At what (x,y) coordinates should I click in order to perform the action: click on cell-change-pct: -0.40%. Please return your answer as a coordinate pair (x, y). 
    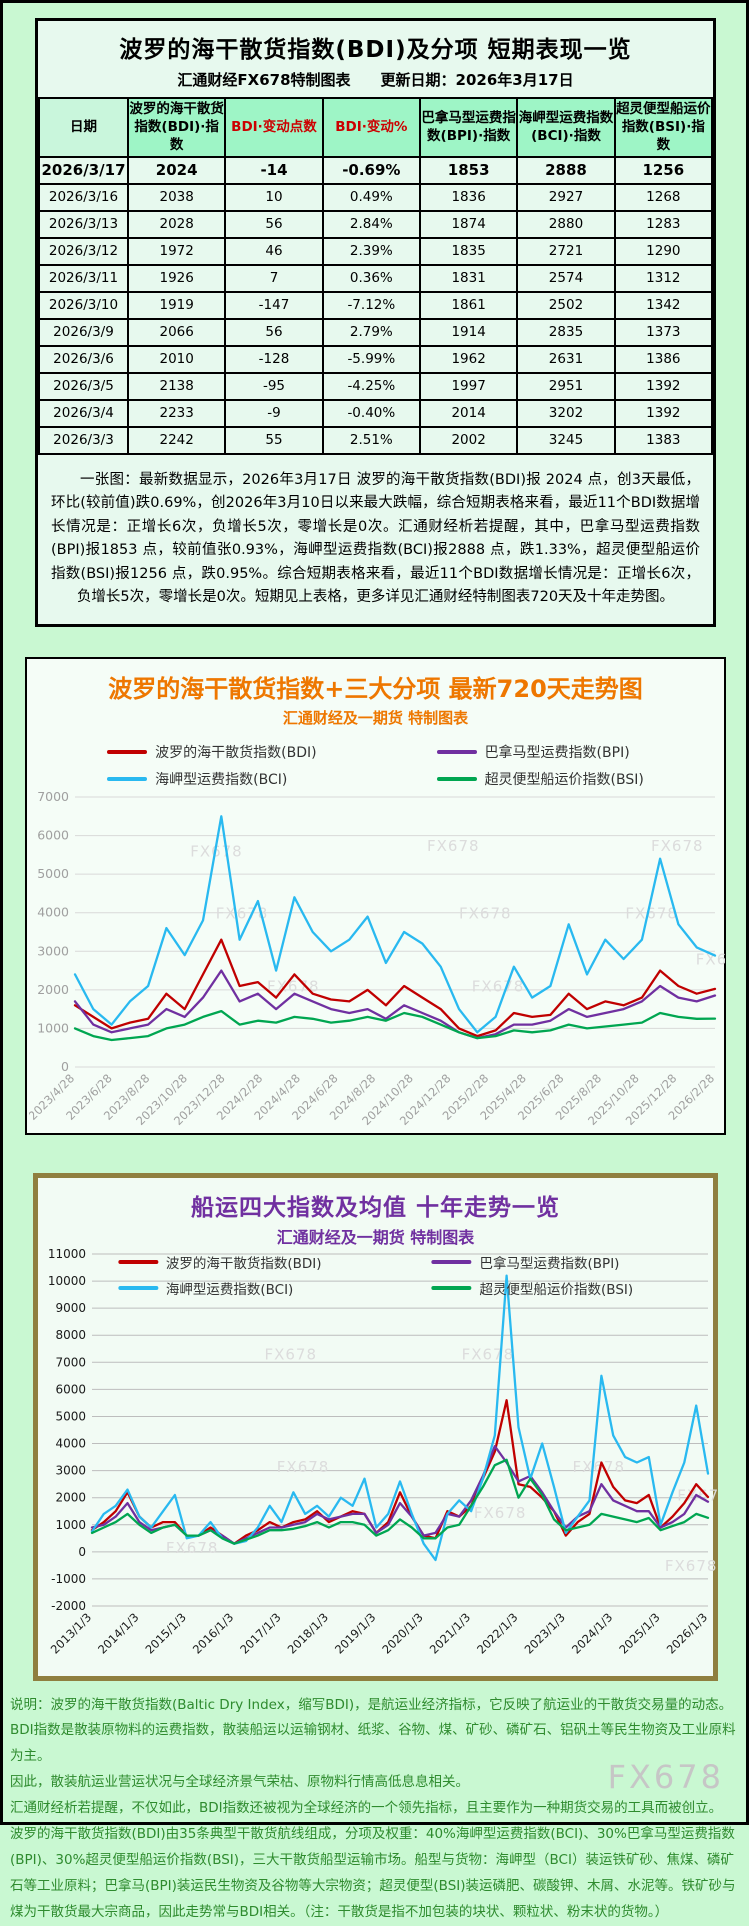
    Looking at the image, I should click on (371, 413).